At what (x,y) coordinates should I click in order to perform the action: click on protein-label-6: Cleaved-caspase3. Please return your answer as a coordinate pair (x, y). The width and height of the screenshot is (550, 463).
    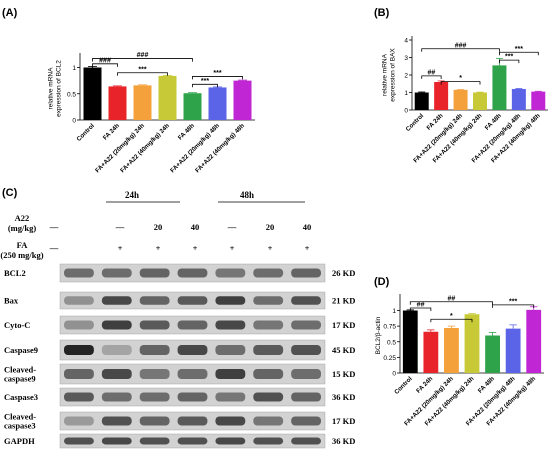
    Looking at the image, I should click on (20, 421).